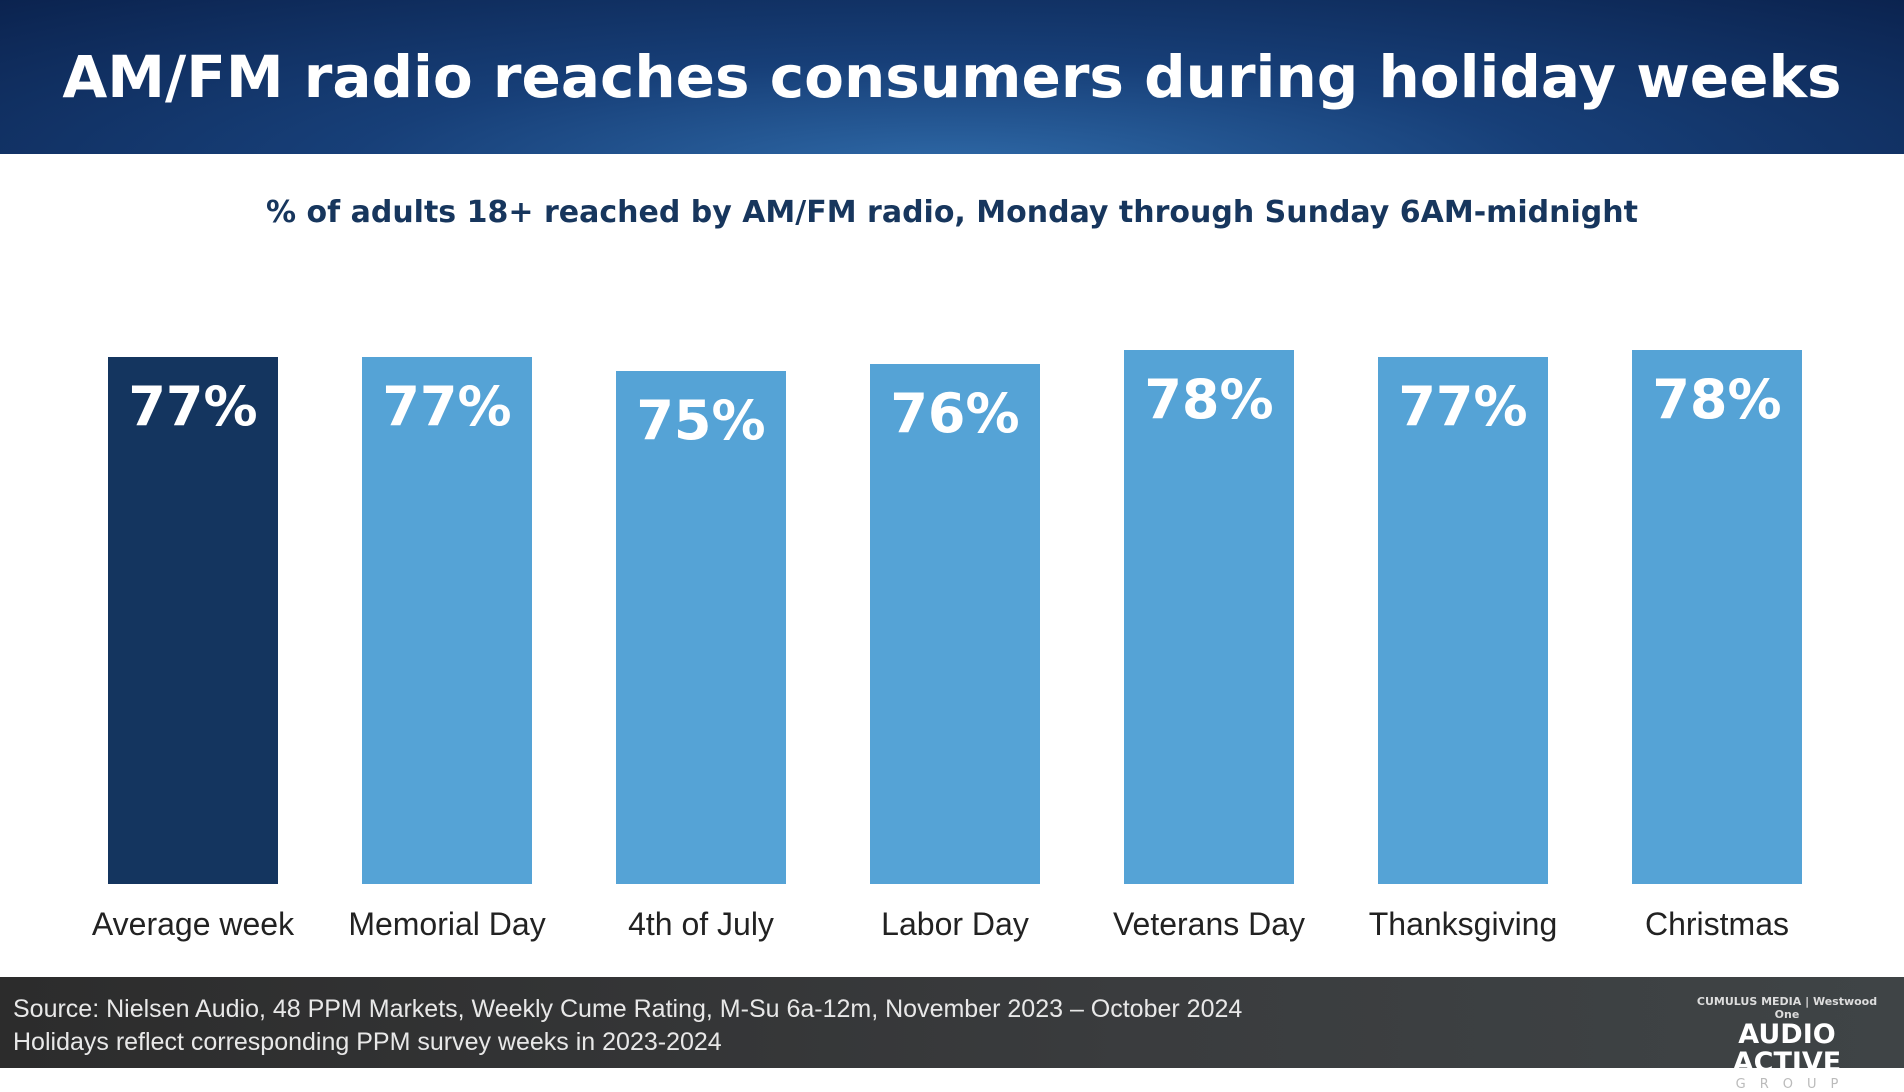 Image resolution: width=1904 pixels, height=1092 pixels. I want to click on category-label: Labor Day, so click(955, 924).